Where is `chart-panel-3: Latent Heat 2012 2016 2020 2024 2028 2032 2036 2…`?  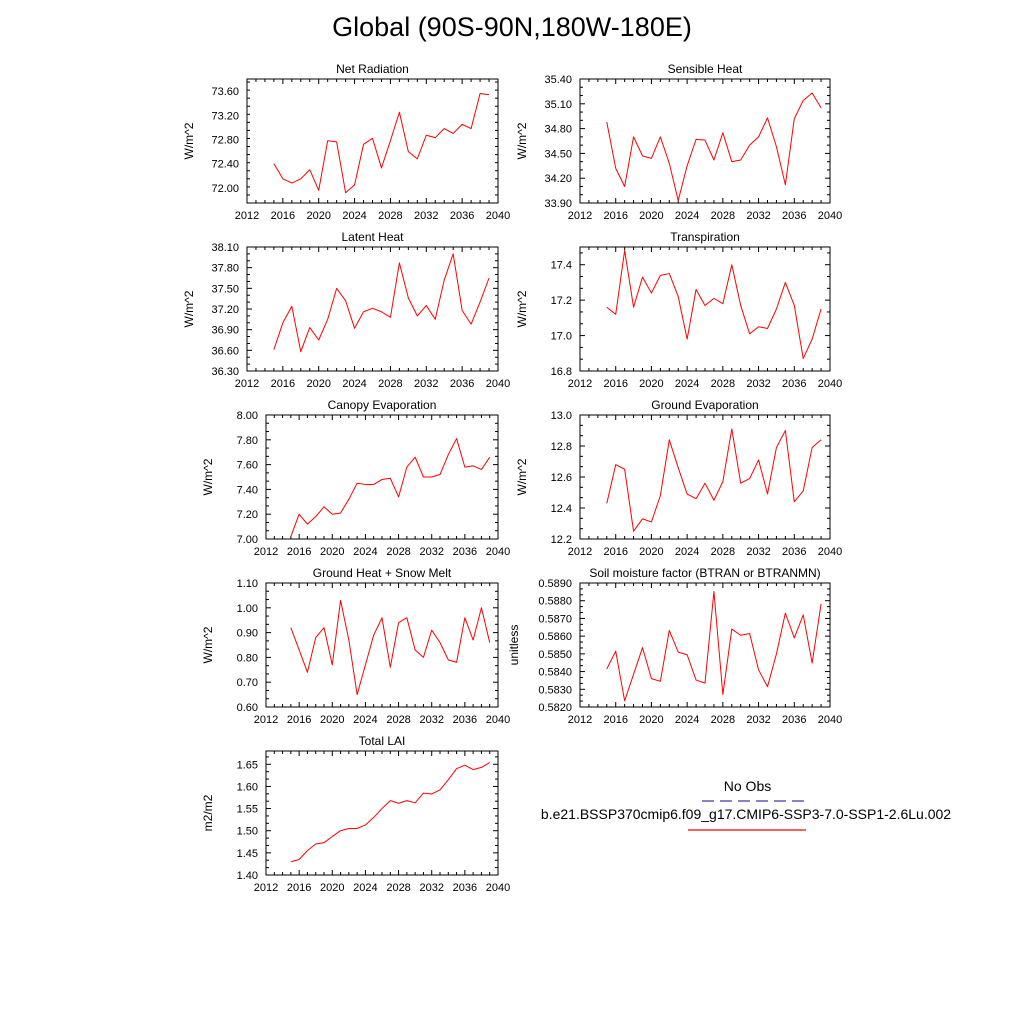 chart-panel-3: Latent Heat 2012 2016 2020 2024 2028 2032 2036 2… is located at coordinates (346, 310).